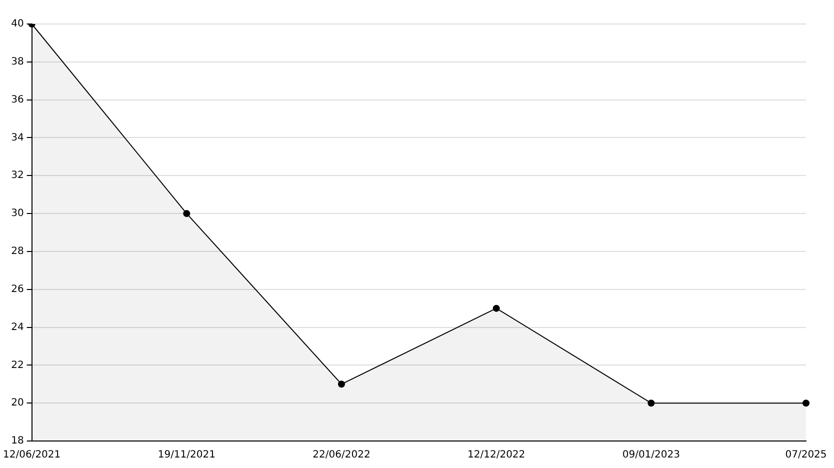 This screenshot has height=468, width=834. What do you see at coordinates (17, 252) in the screenshot?
I see `y-tick-label: 28` at bounding box center [17, 252].